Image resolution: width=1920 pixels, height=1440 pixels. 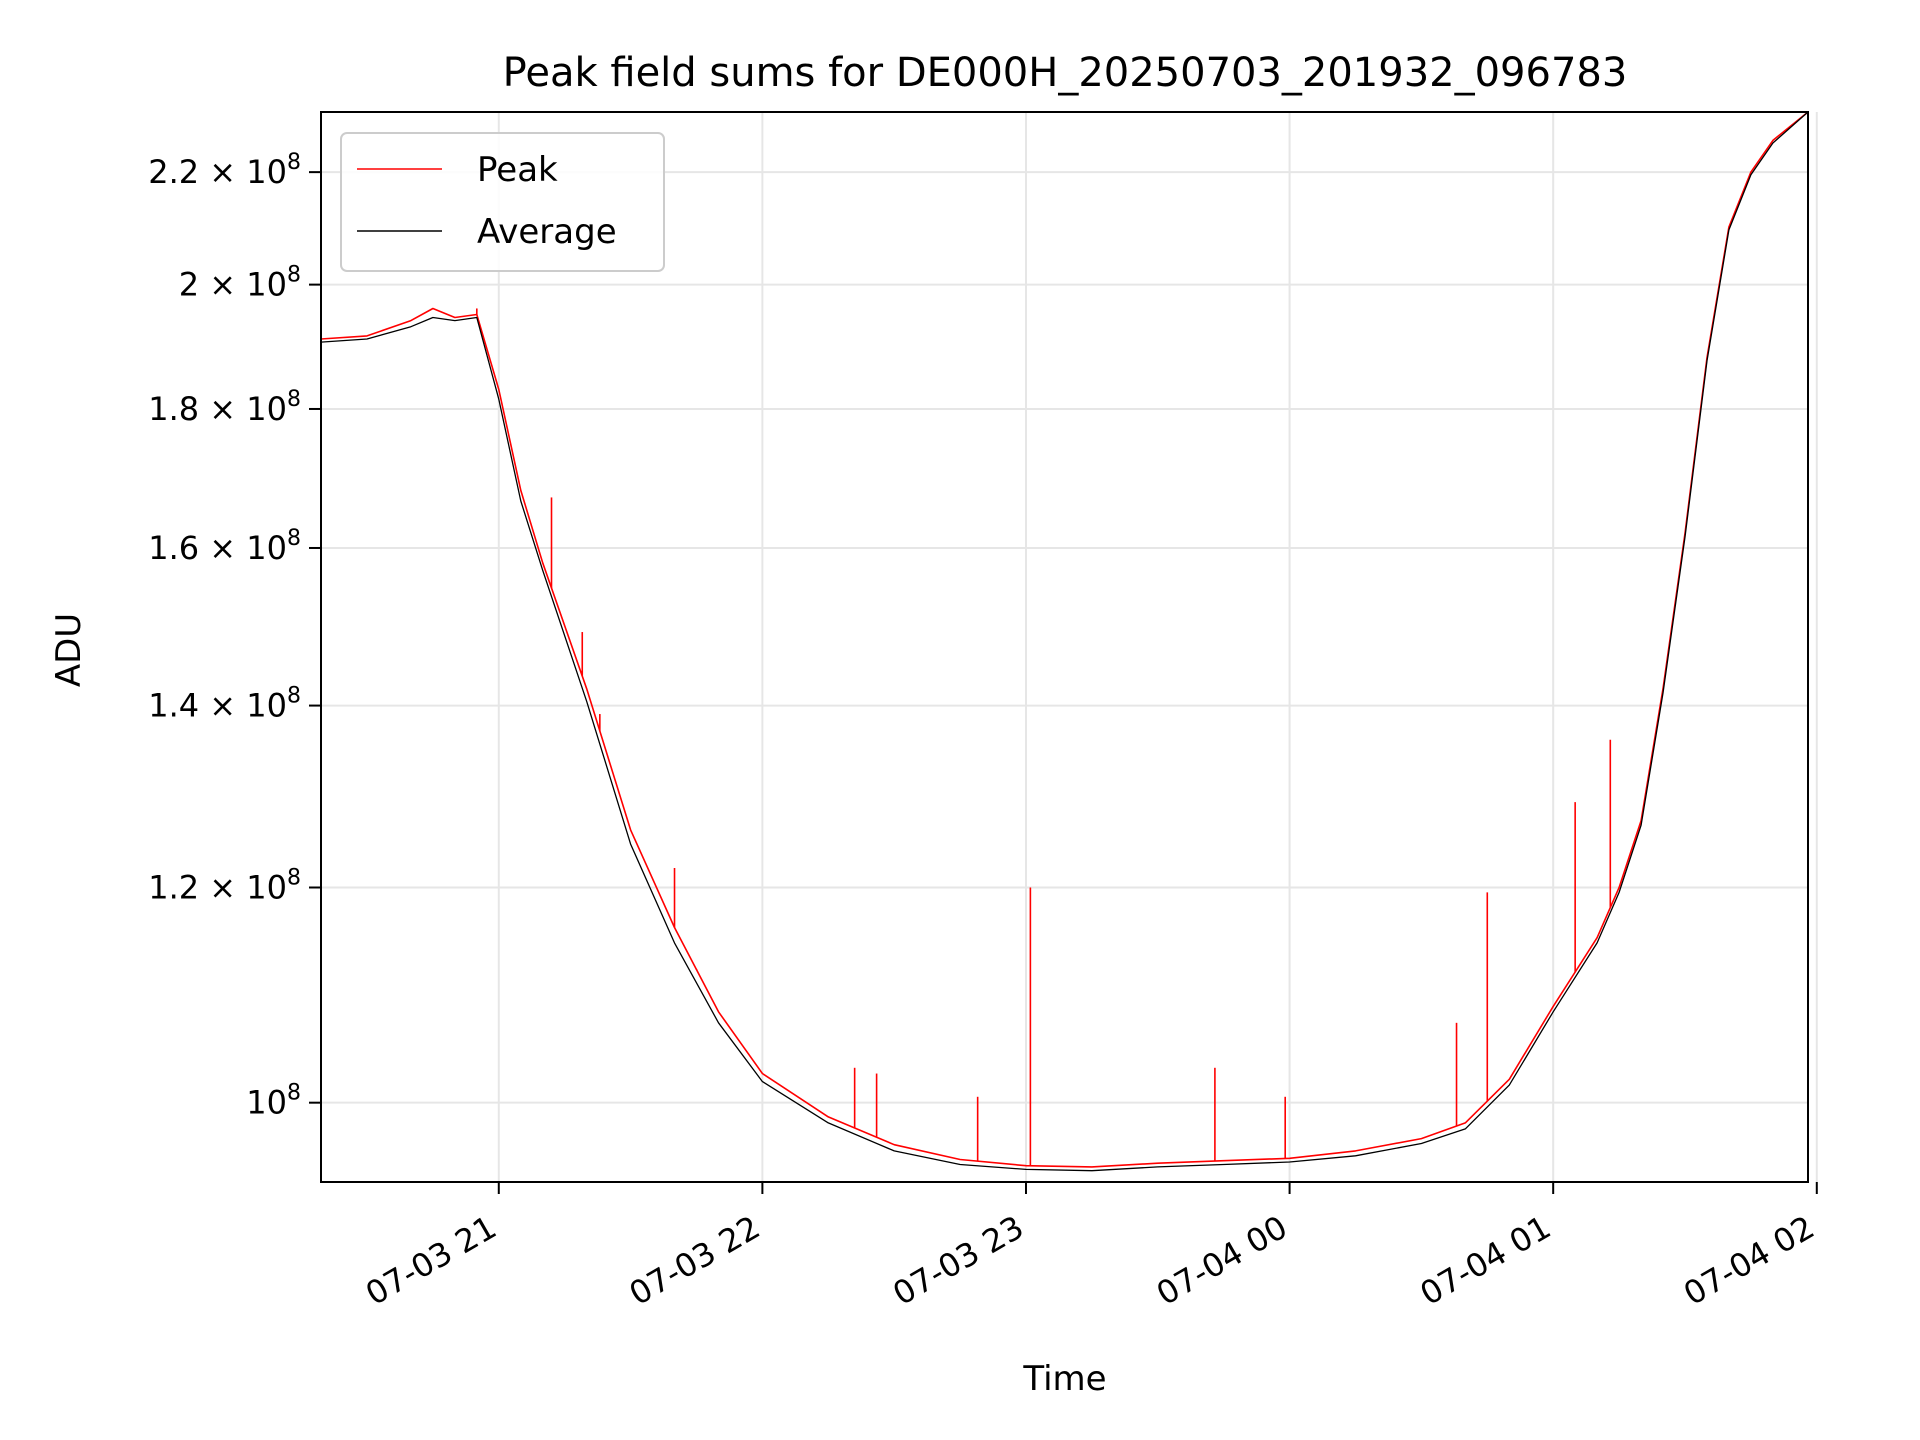 I want to click on y-tick-label: 1.6 × 108, so click(x=224, y=546).